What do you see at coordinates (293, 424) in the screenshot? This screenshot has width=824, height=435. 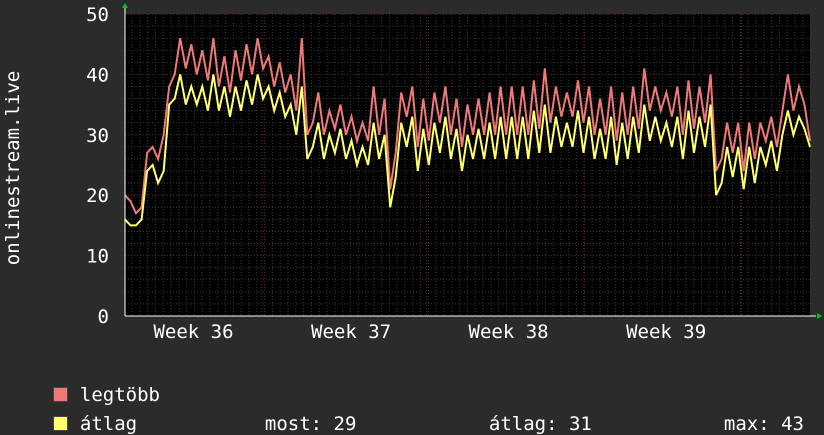 I see `stat-current-label: most:` at bounding box center [293, 424].